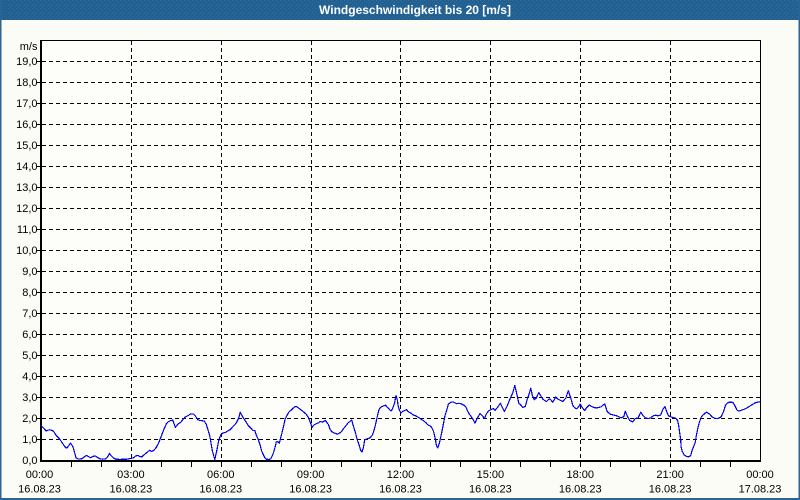 The image size is (800, 500). I want to click on svg-text: 15:00, so click(491, 475).